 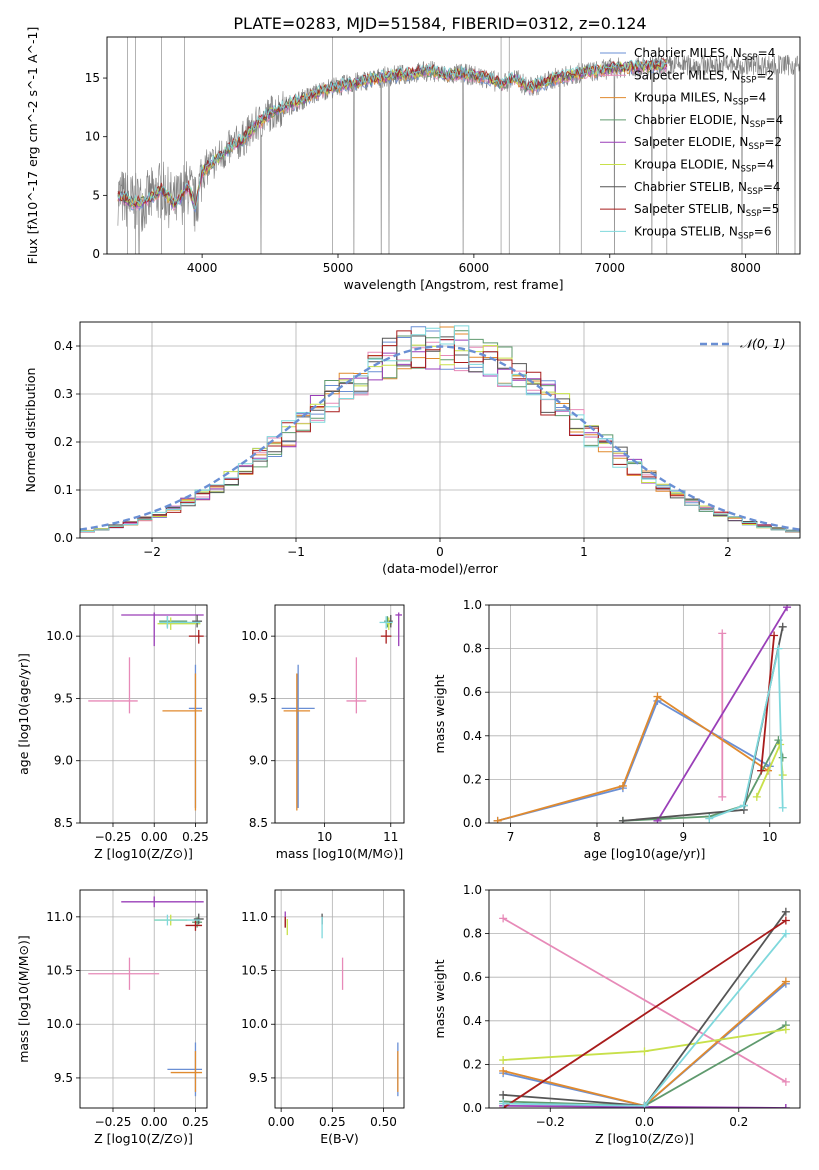 I want to click on x-tick-label: 0.00, so click(x=281, y=1122).